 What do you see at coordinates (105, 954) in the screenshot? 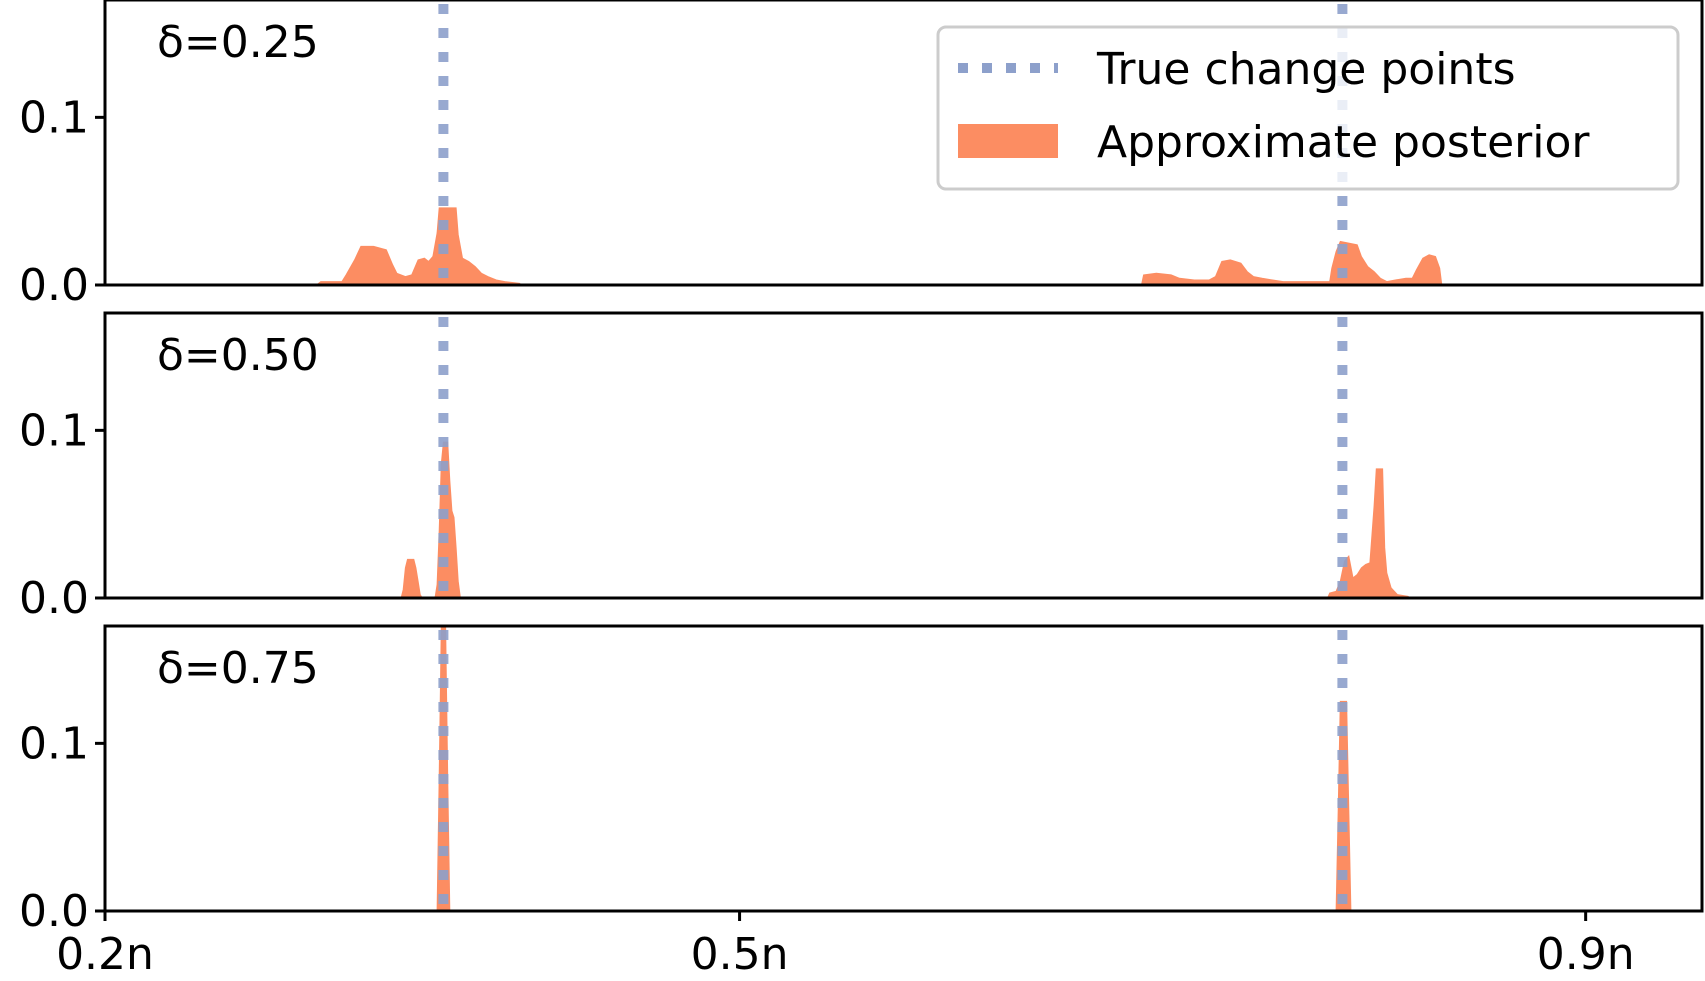
I see `x-tick-label: 0.2n` at bounding box center [105, 954].